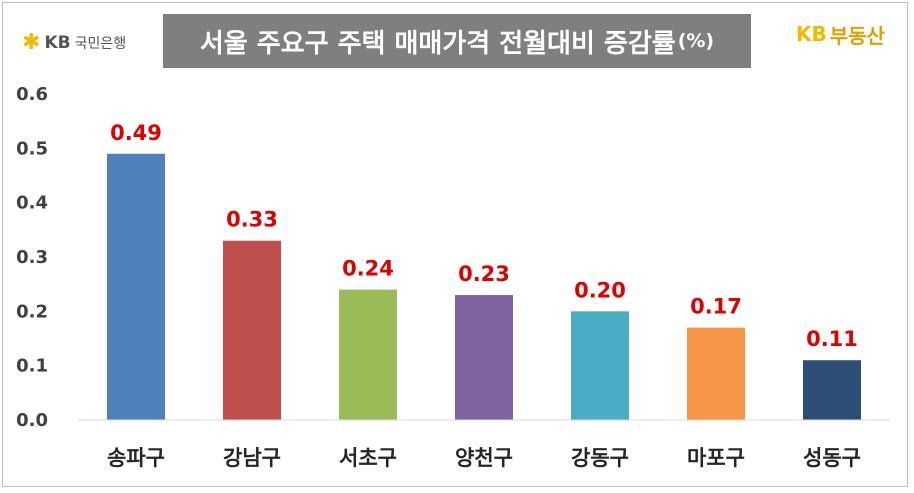 The image size is (914, 493). I want to click on data-label: 0.24, so click(368, 269).